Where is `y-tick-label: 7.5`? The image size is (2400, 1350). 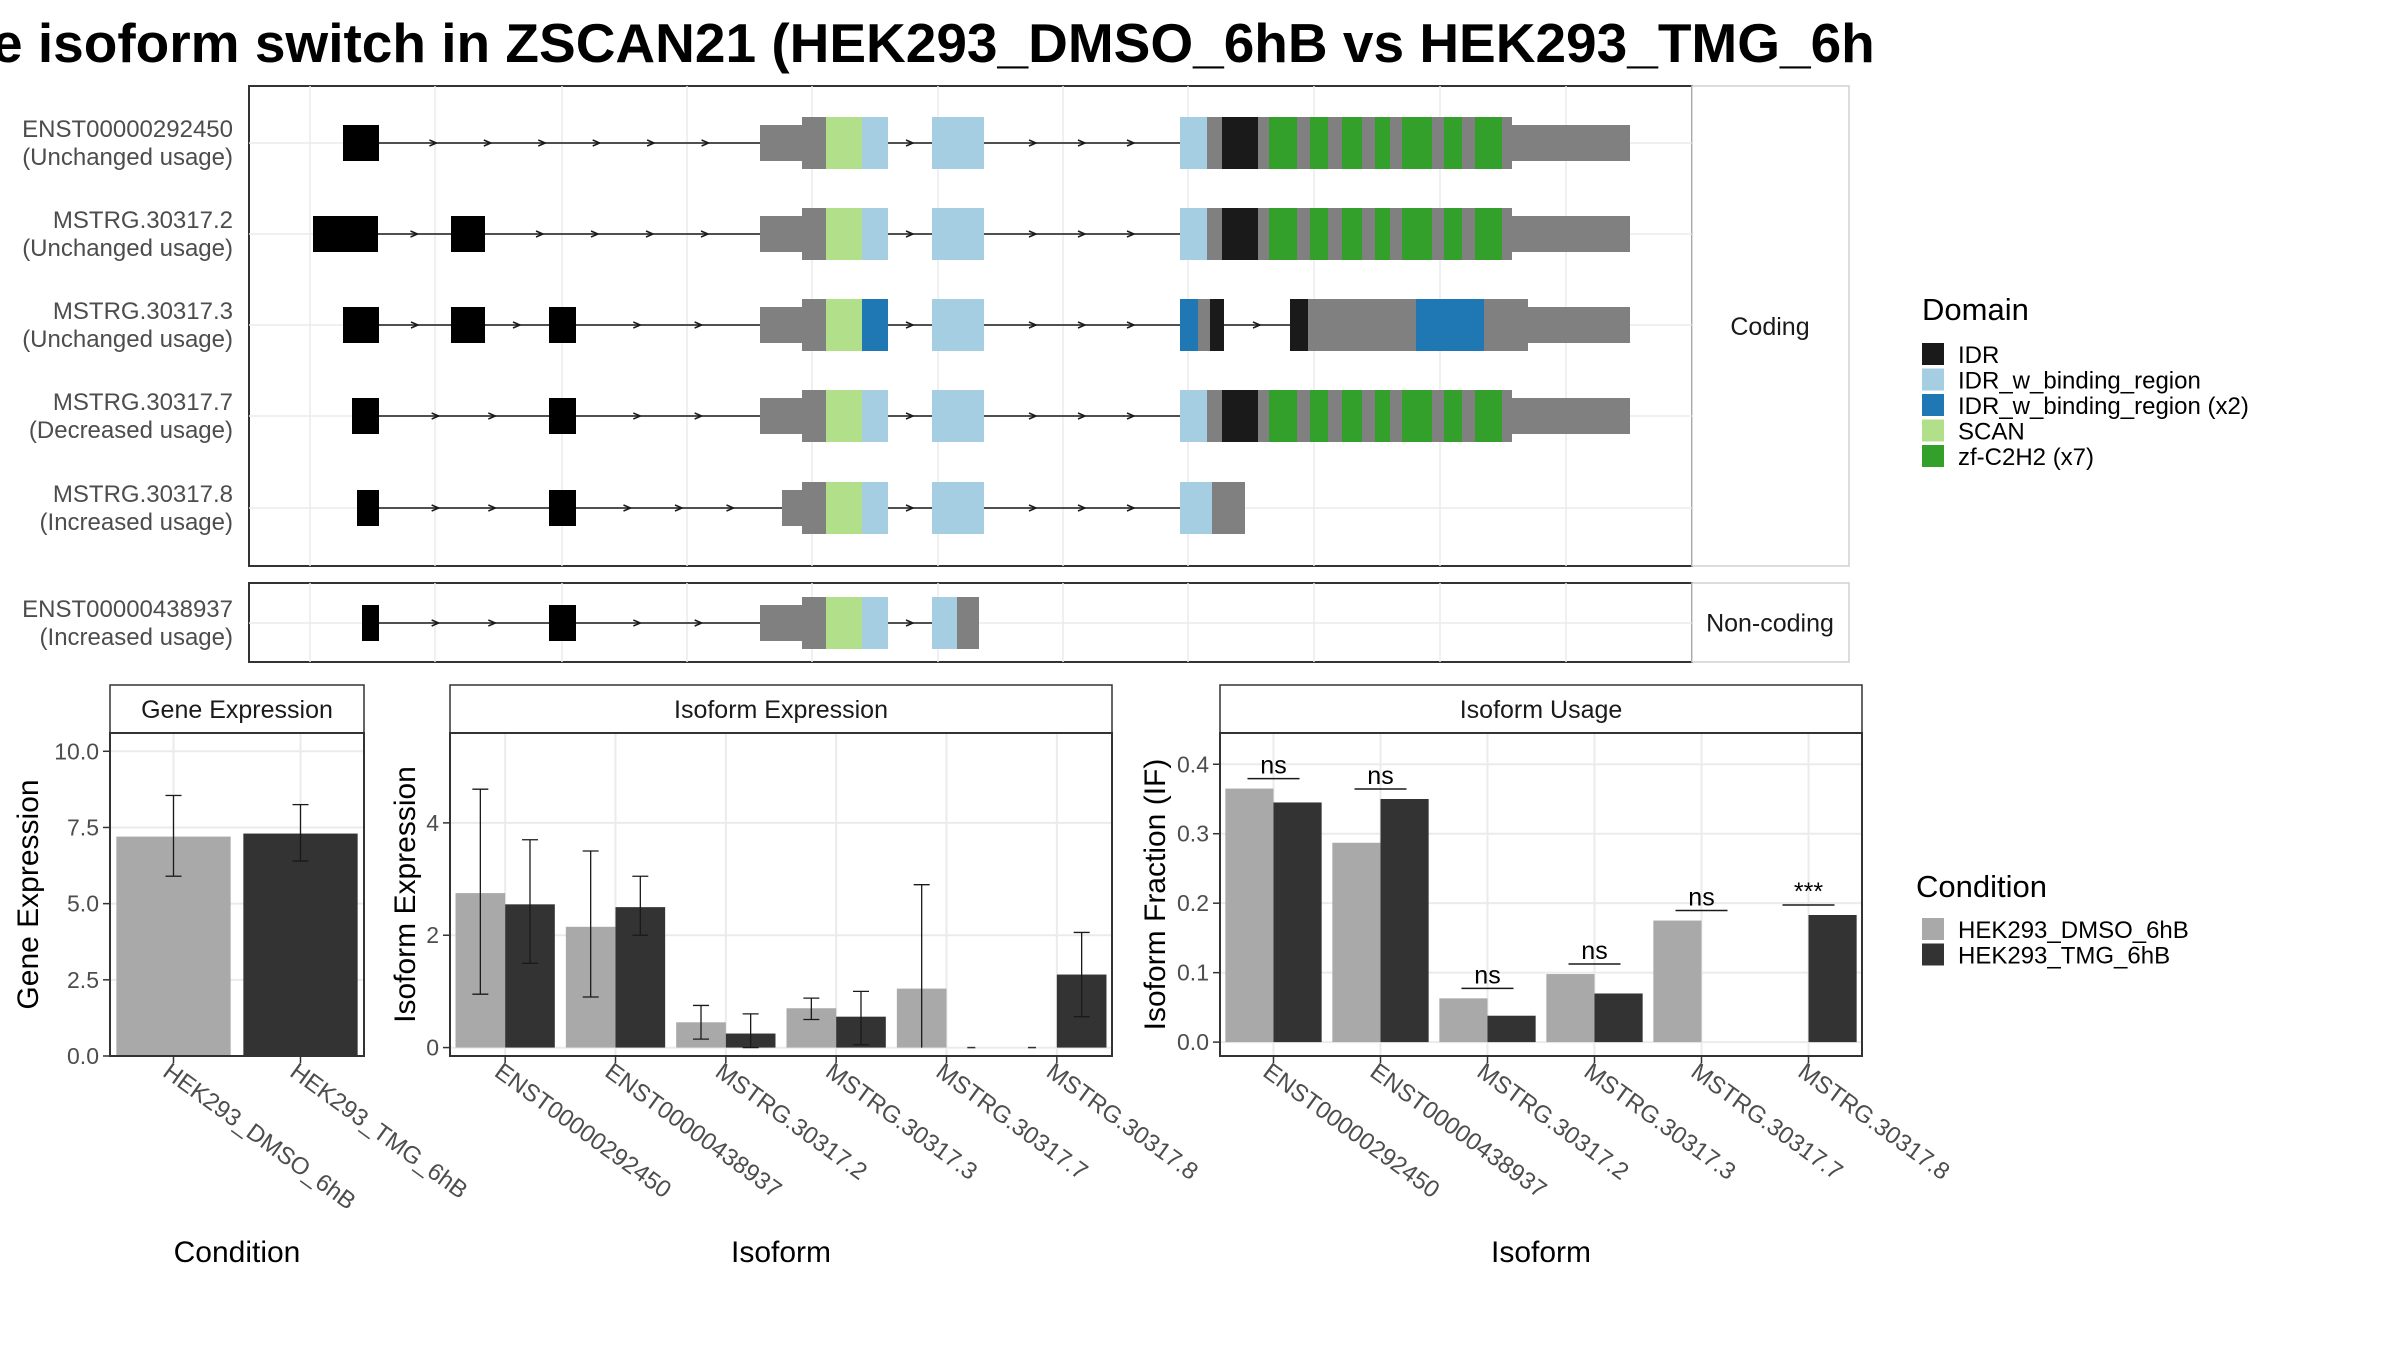
y-tick-label: 7.5 is located at coordinates (83, 827).